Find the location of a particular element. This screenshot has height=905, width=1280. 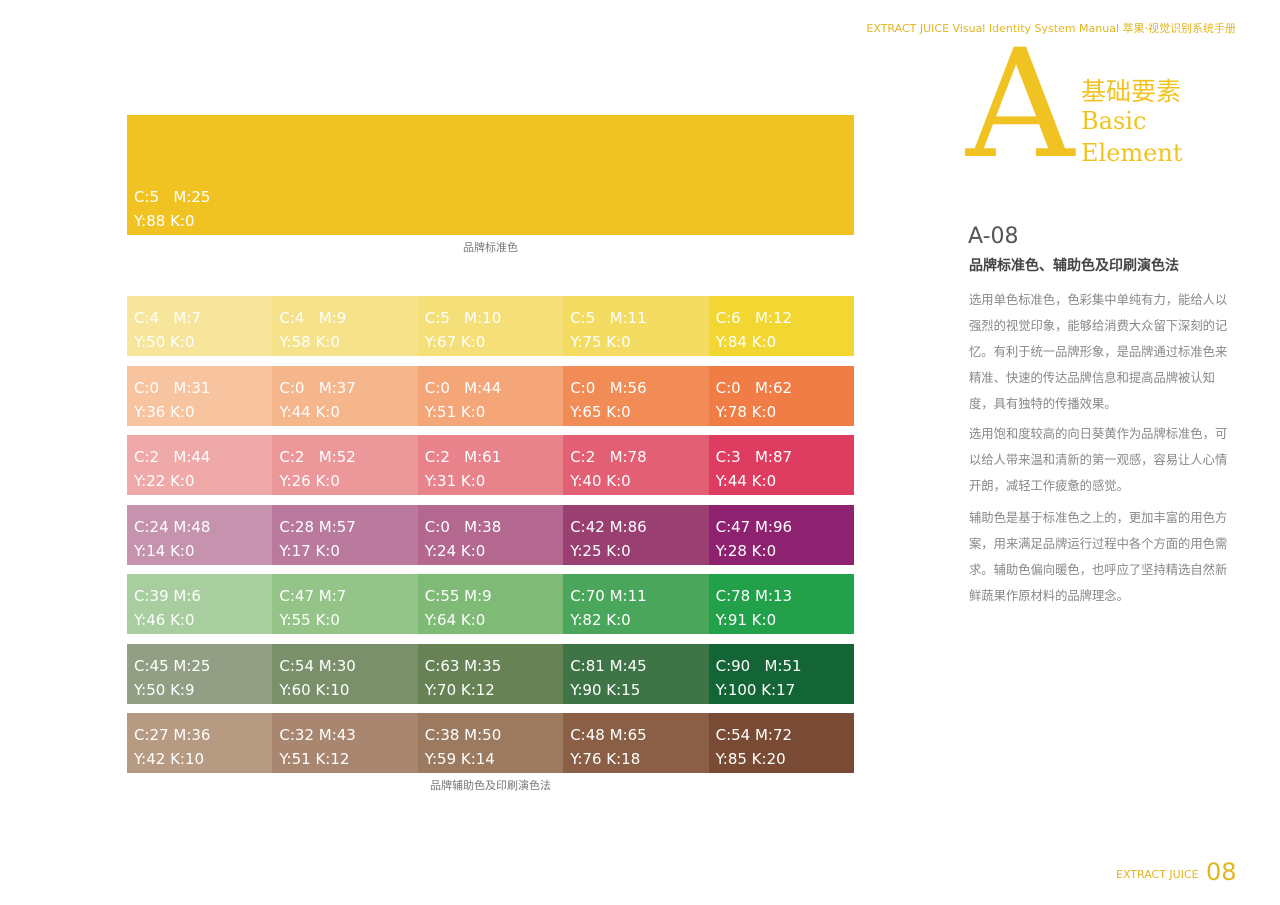

cmyk-line: Y:14 K:0 is located at coordinates (164, 550).